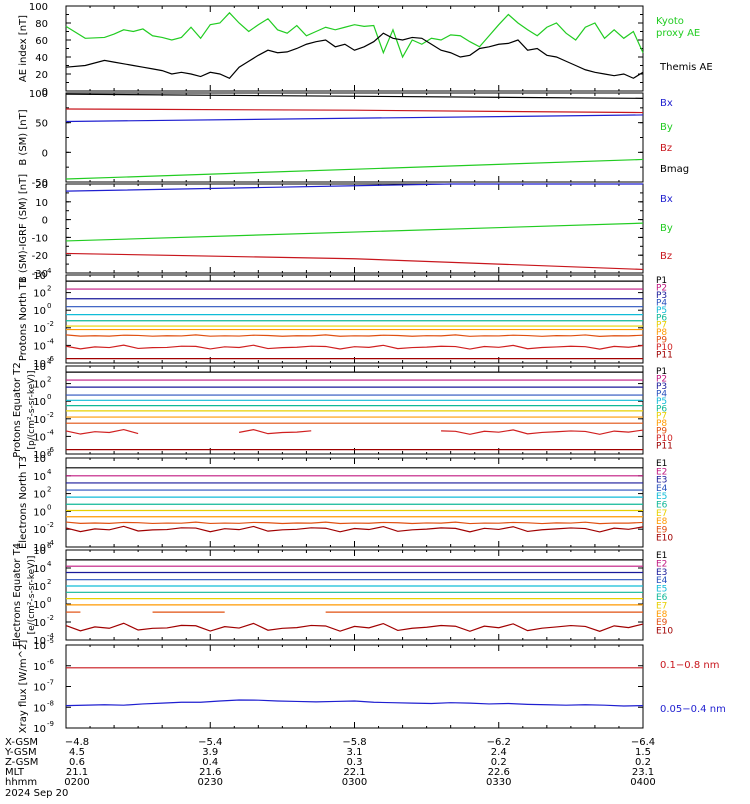  I want to click on footer-row-label: Z-GSM, so click(21, 762).